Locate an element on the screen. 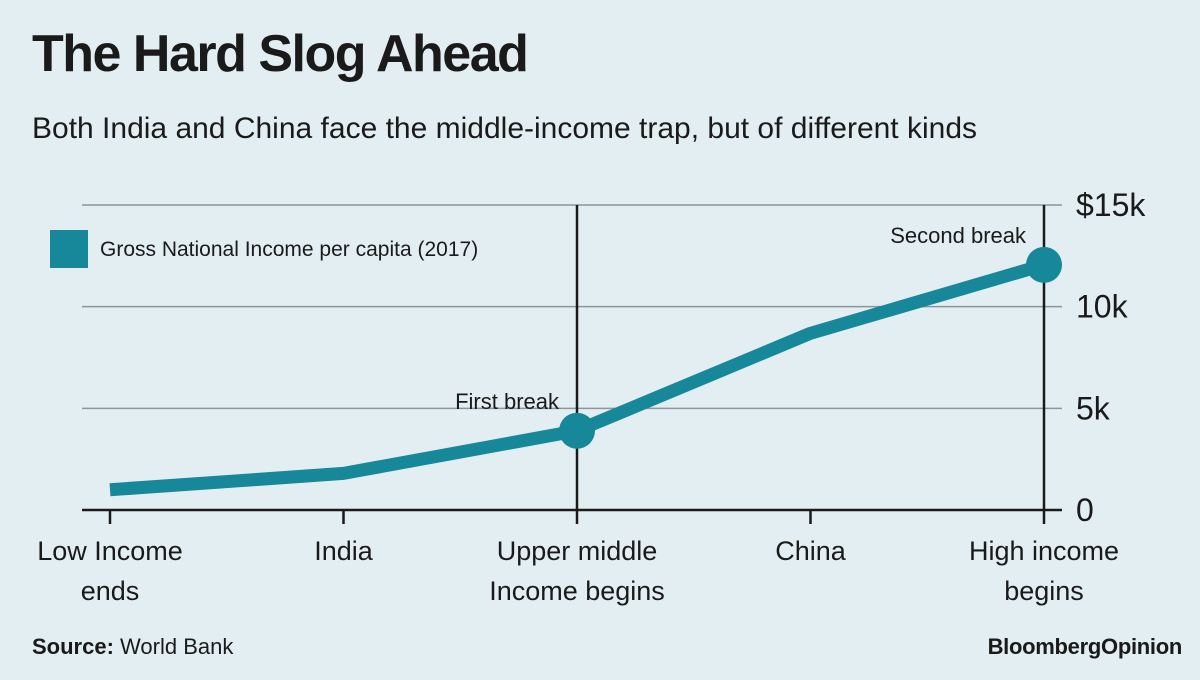 The image size is (1200, 680). x-category-label: Income begins is located at coordinates (577, 591).